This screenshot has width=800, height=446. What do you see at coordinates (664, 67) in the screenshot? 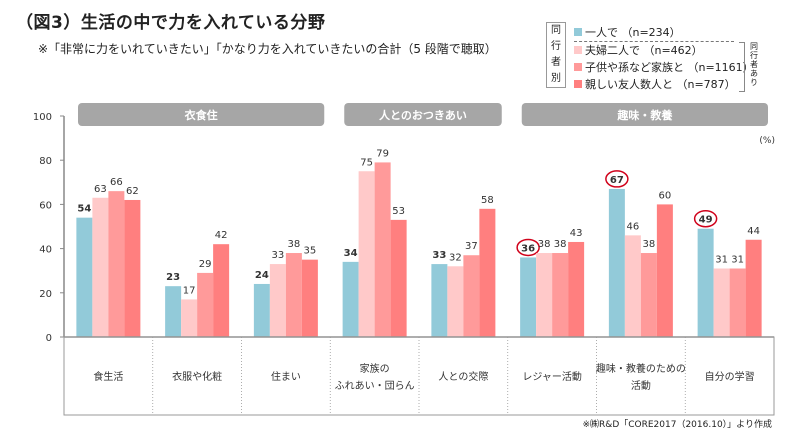
I see `legend-item-family: 子供や孫など家族と （n=1161）` at bounding box center [664, 67].